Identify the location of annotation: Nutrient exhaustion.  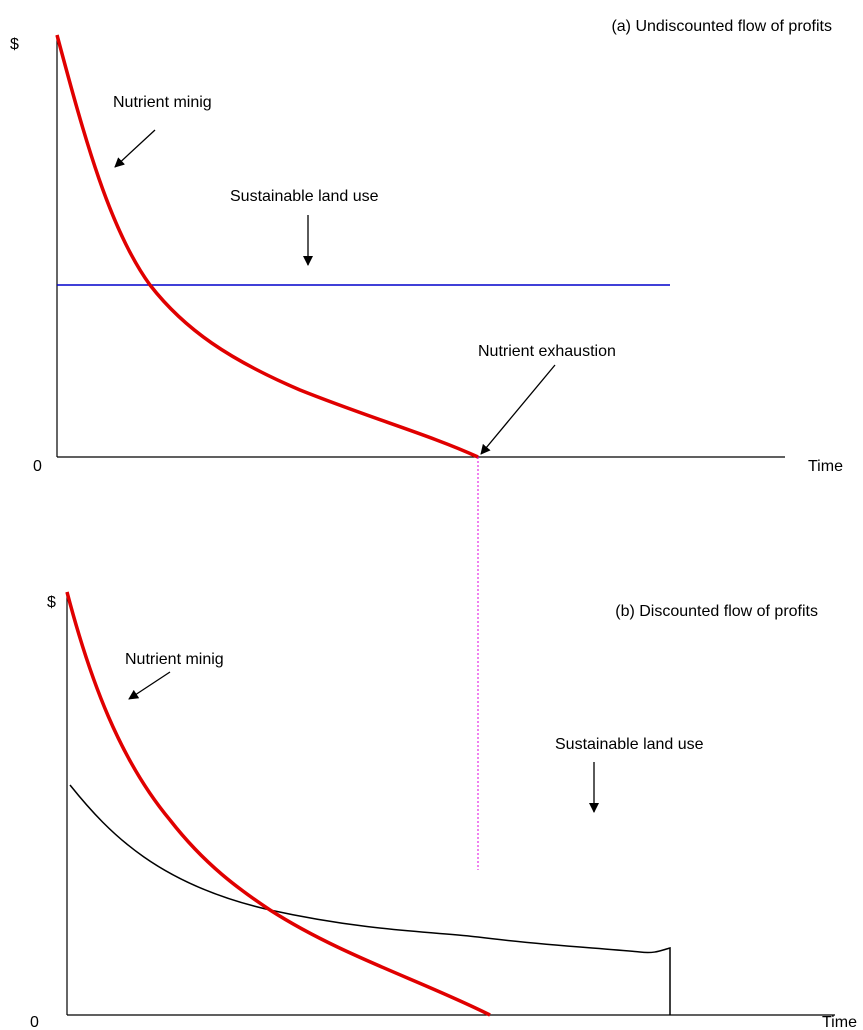
(547, 351).